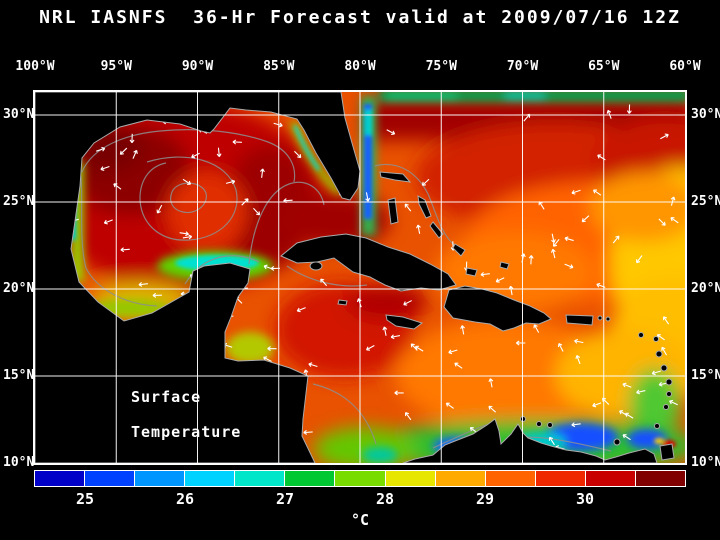 This screenshot has height=540, width=720. Describe the element at coordinates (579, 320) in the screenshot. I see `land-puerto-rico` at that location.